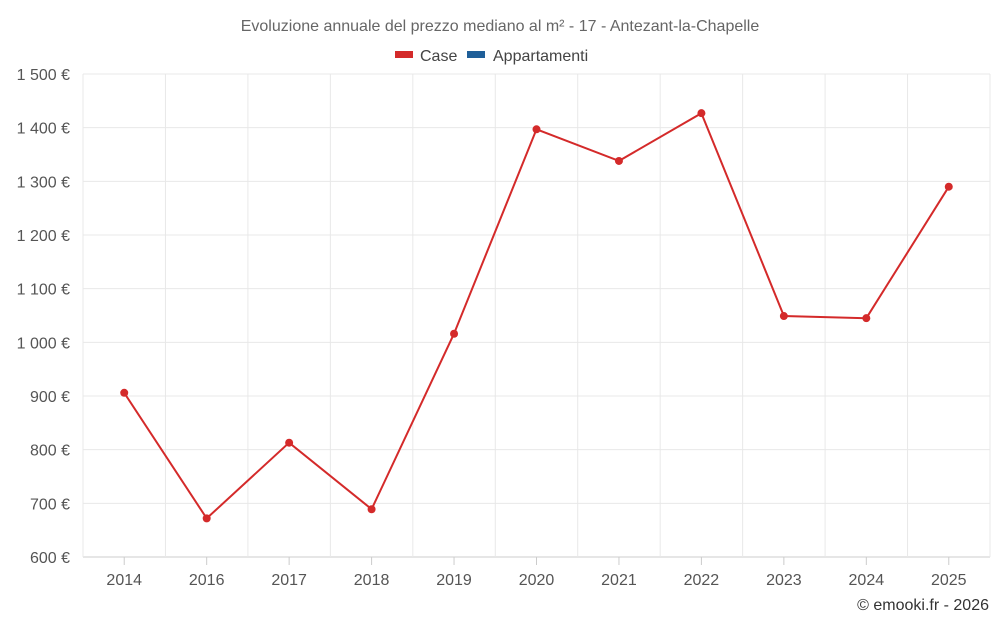 This screenshot has height=625, width=1000. What do you see at coordinates (43, 343) in the screenshot?
I see `y-tick-label: 1 000 €` at bounding box center [43, 343].